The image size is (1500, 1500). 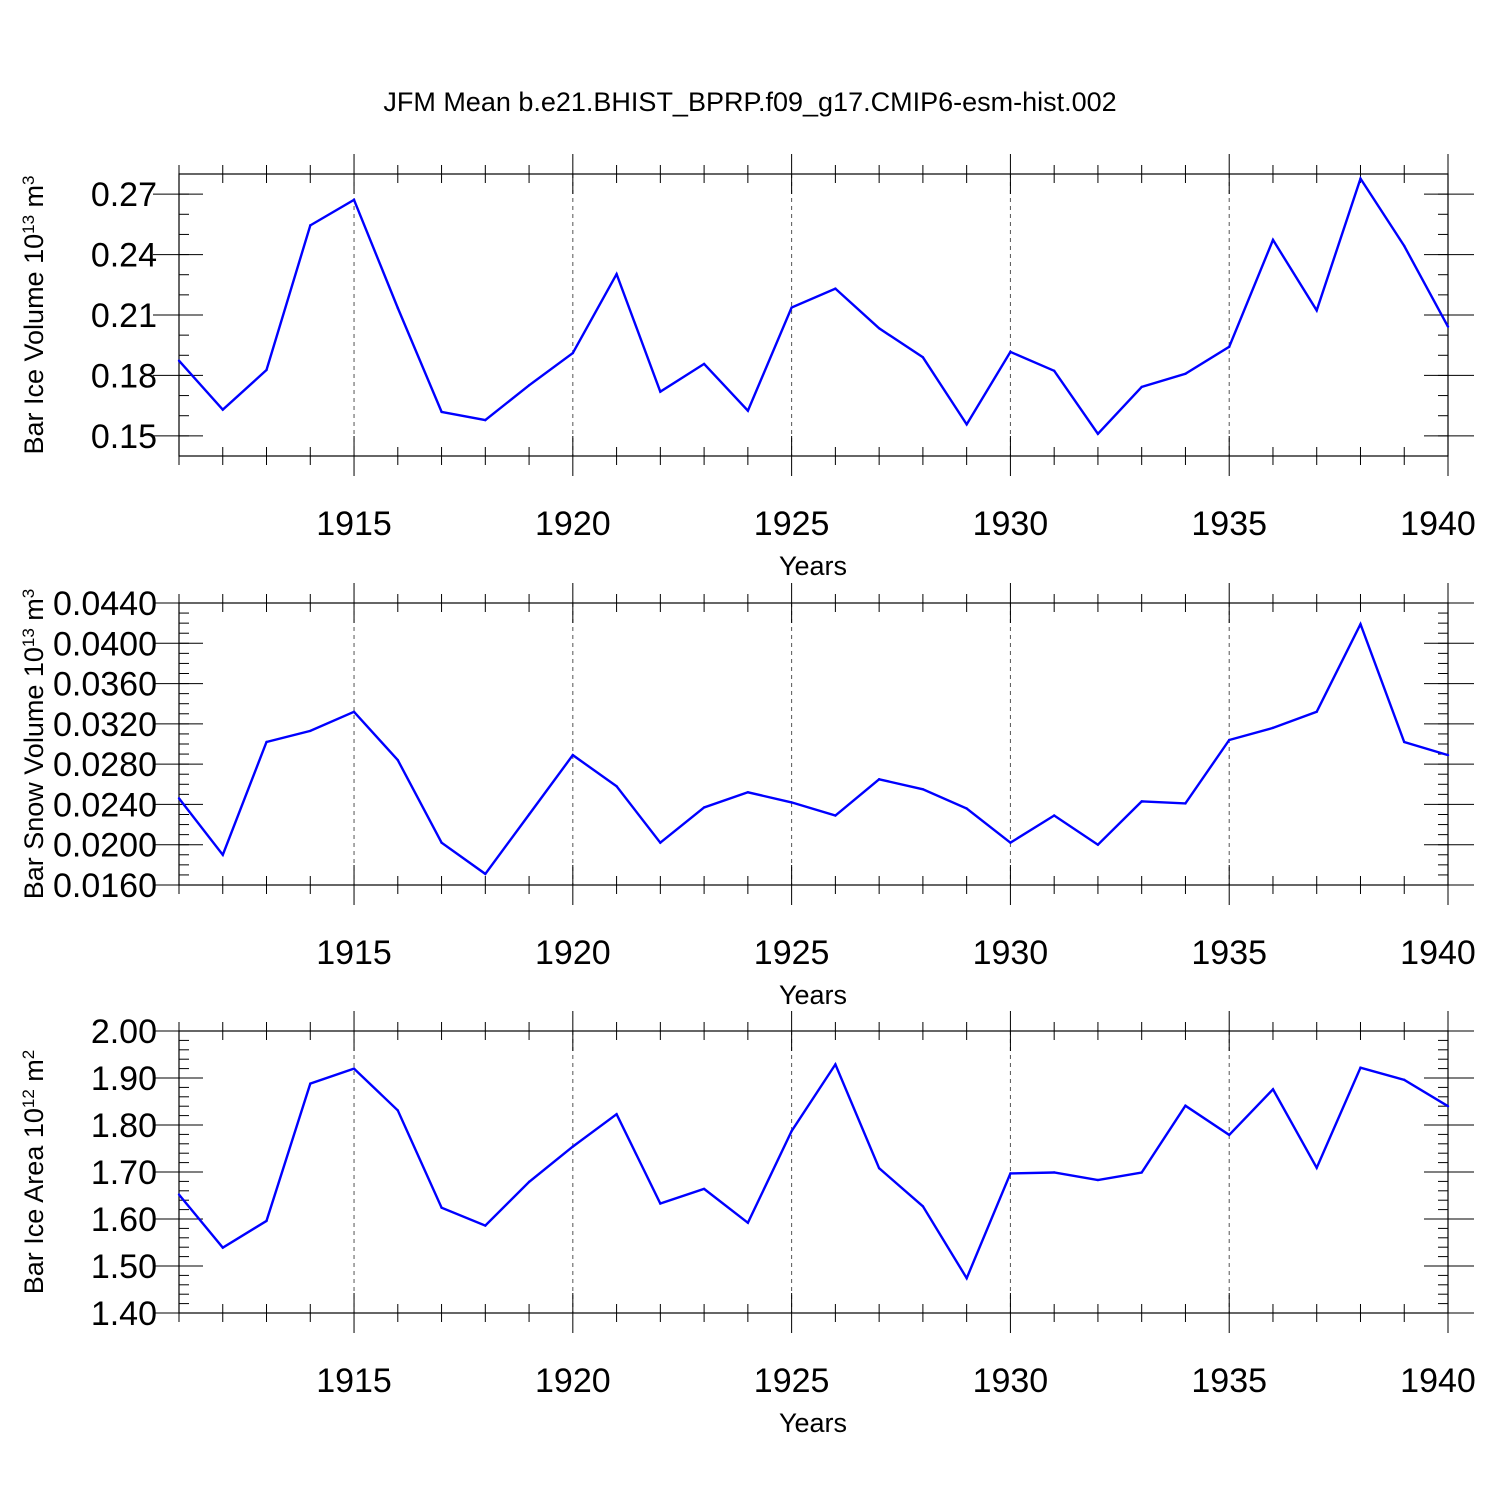 I want to click on y-tick-label: 0.21, so click(x=124, y=316).